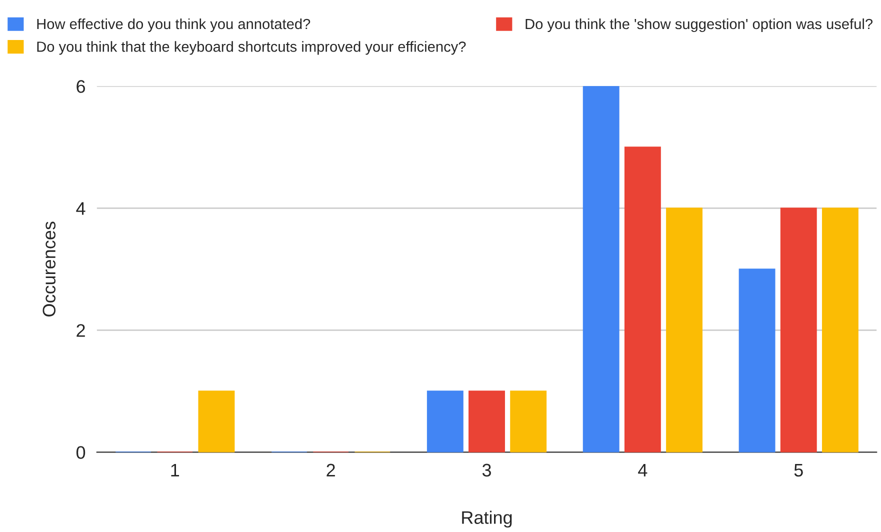  What do you see at coordinates (643, 470) in the screenshot?
I see `x-tick-label: 4` at bounding box center [643, 470].